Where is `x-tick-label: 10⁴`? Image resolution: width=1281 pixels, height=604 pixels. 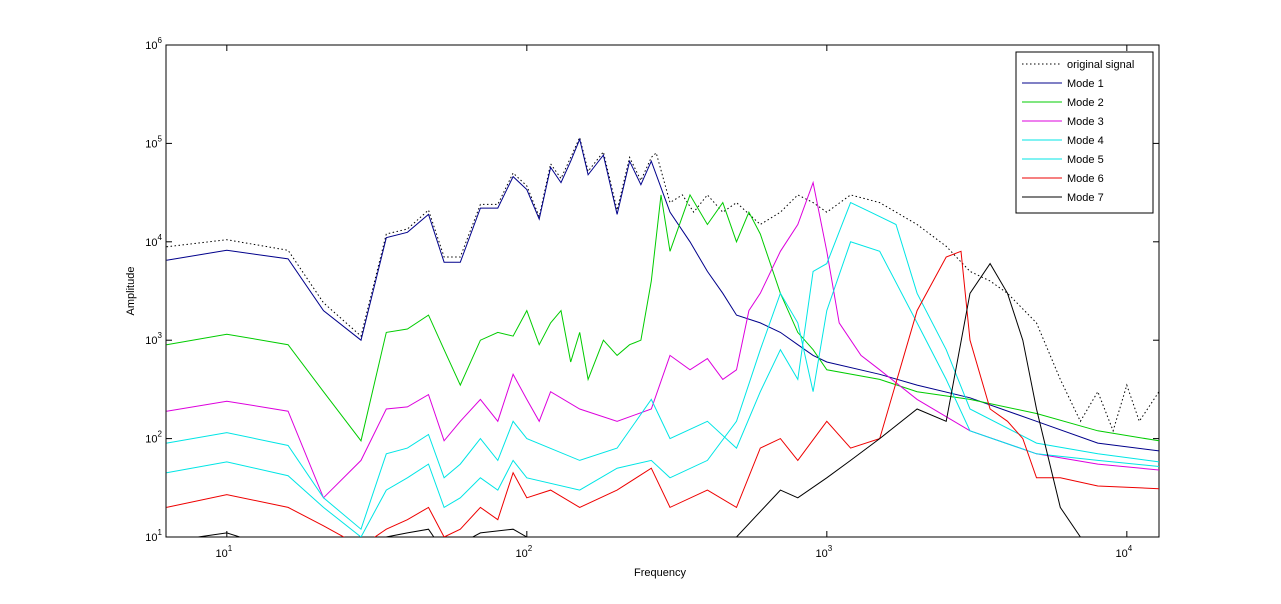 x-tick-label: 10⁴ is located at coordinates (1123, 552).